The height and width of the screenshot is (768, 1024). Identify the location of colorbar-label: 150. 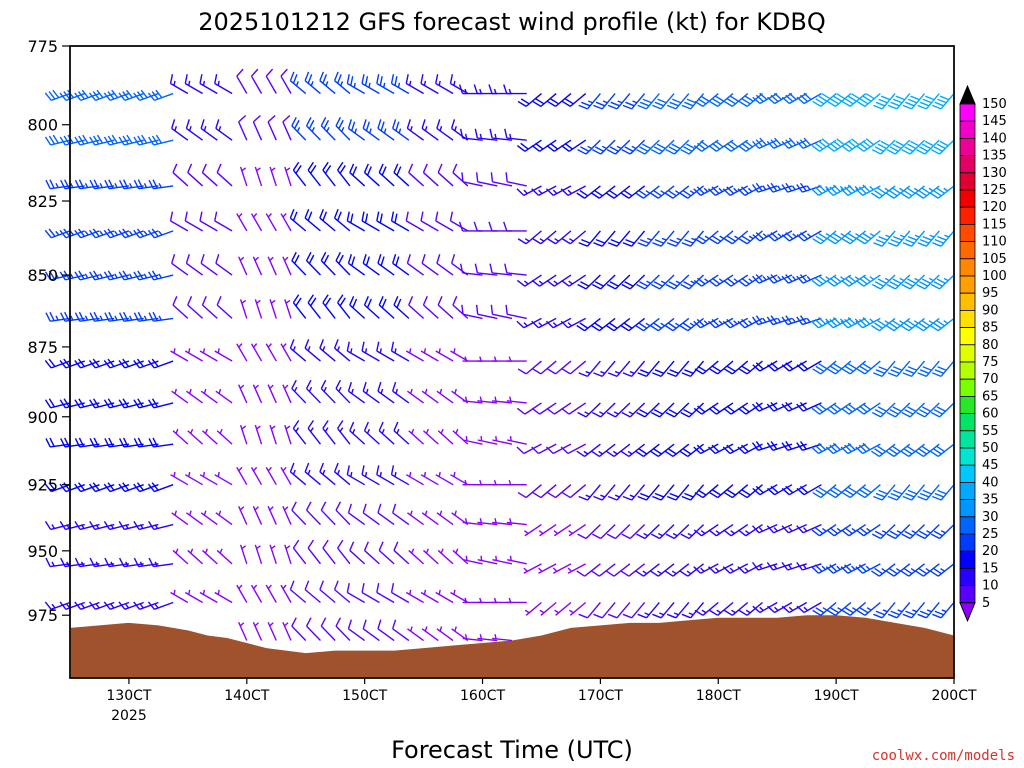
(994, 104).